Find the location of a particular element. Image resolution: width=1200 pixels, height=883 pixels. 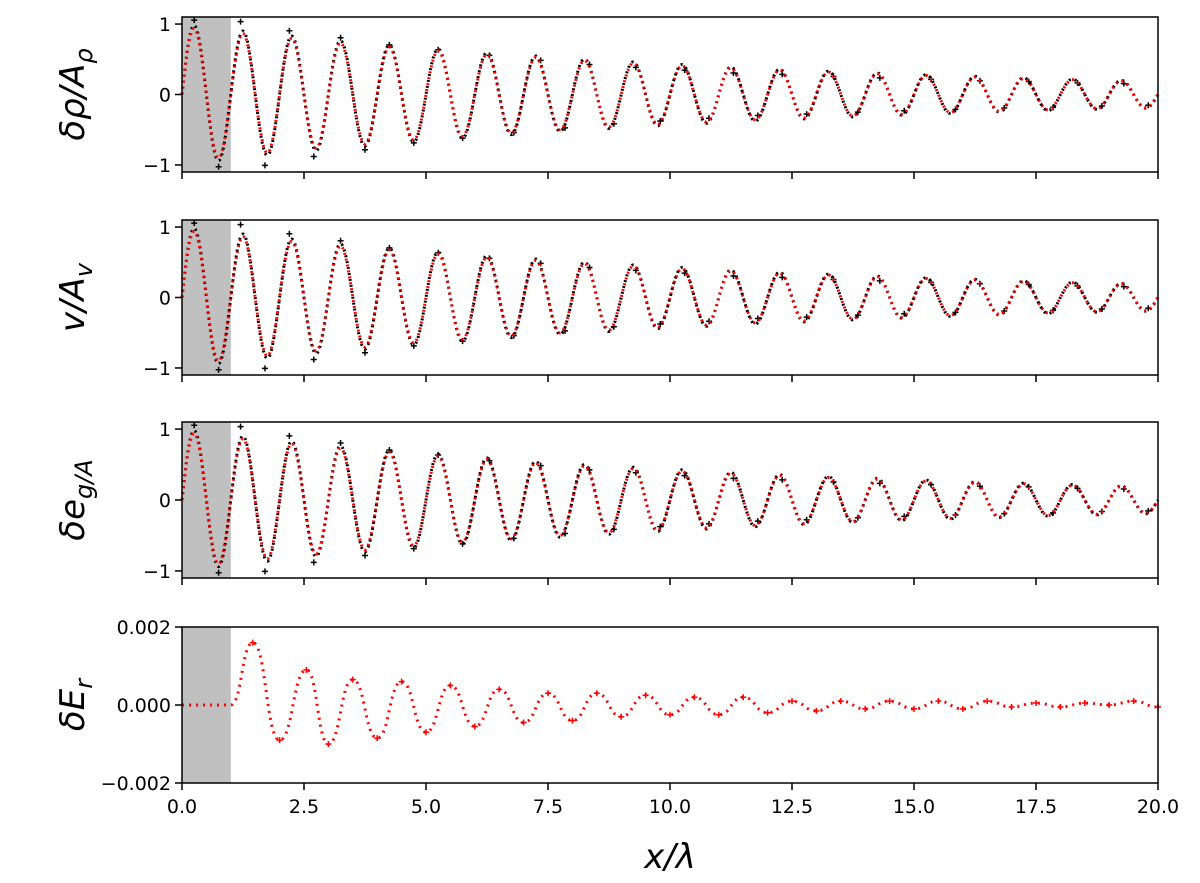

x-tick-label: 5.0 is located at coordinates (426, 807).